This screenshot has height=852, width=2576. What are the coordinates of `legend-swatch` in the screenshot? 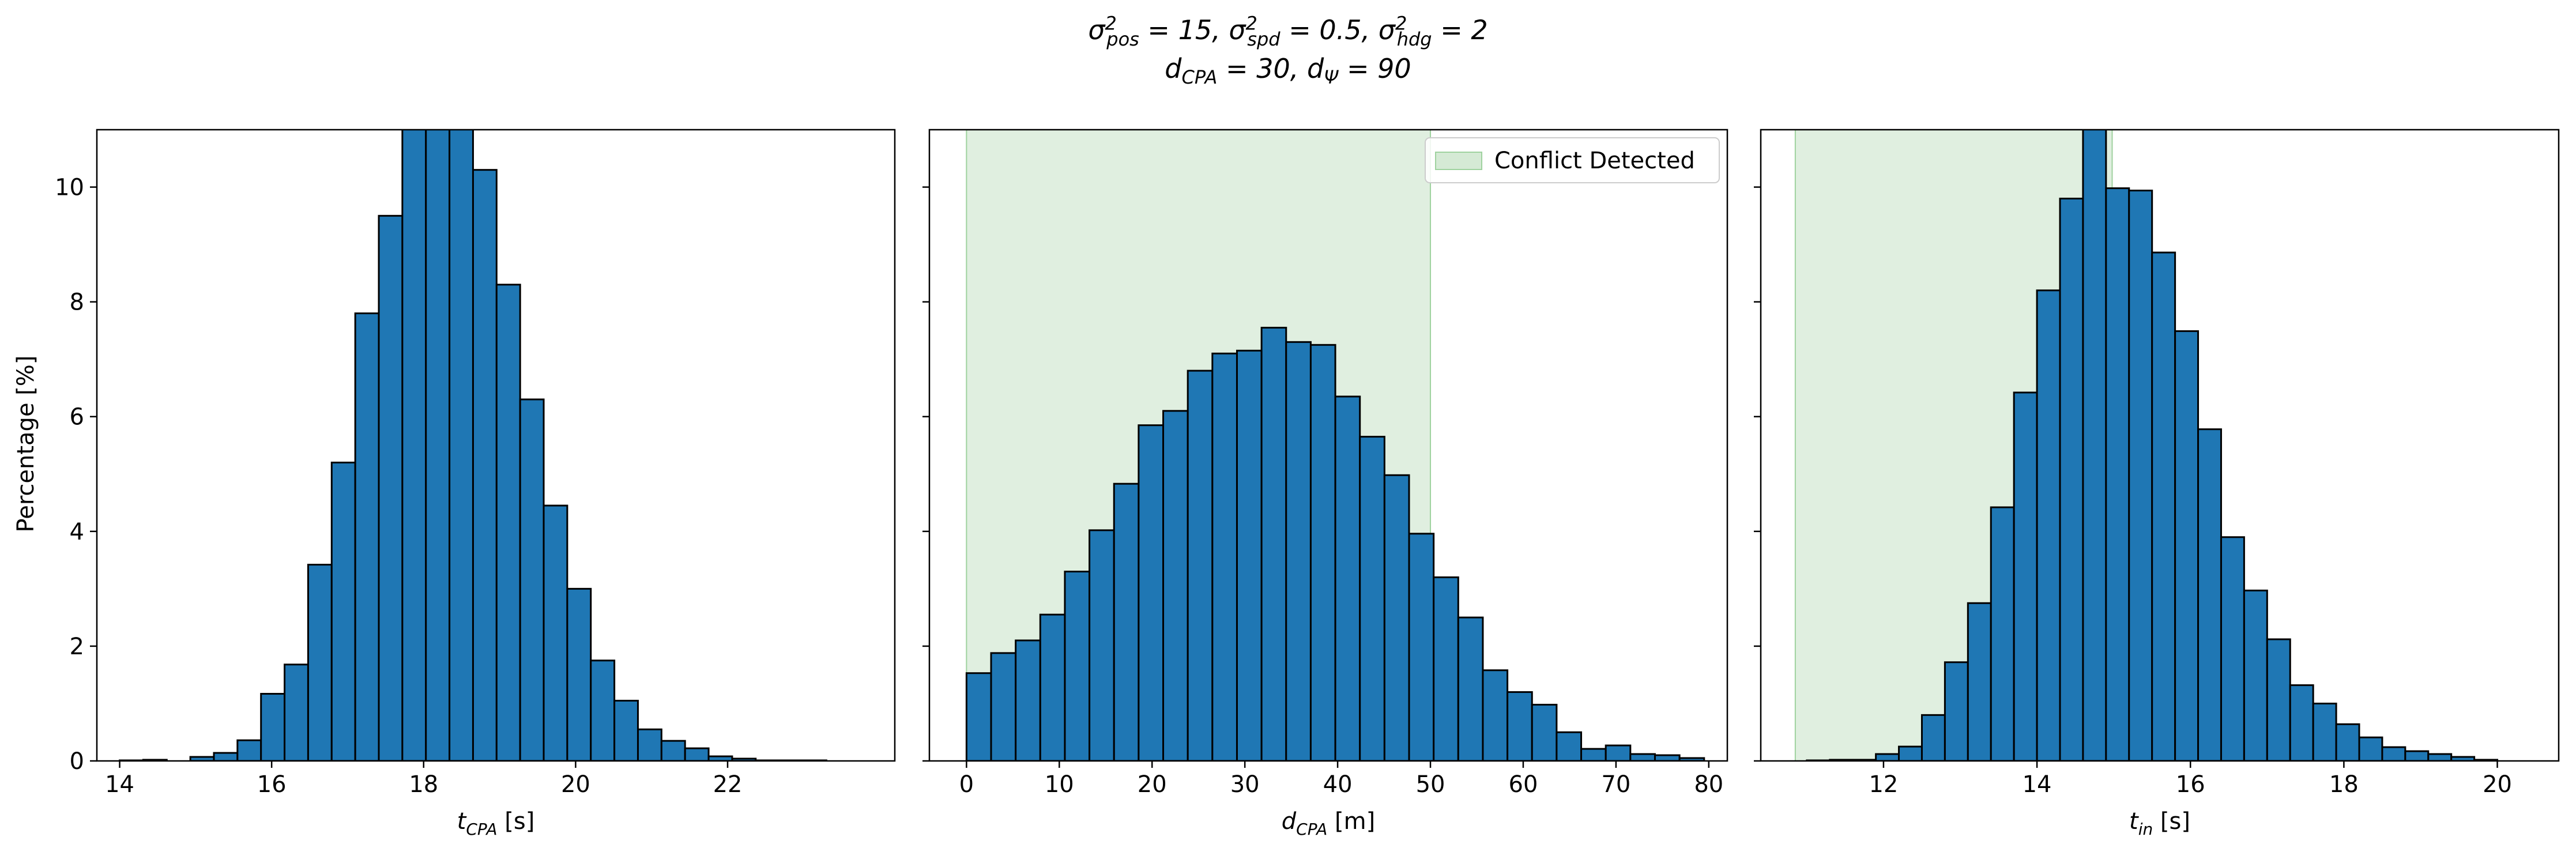 It's located at (1458, 161).